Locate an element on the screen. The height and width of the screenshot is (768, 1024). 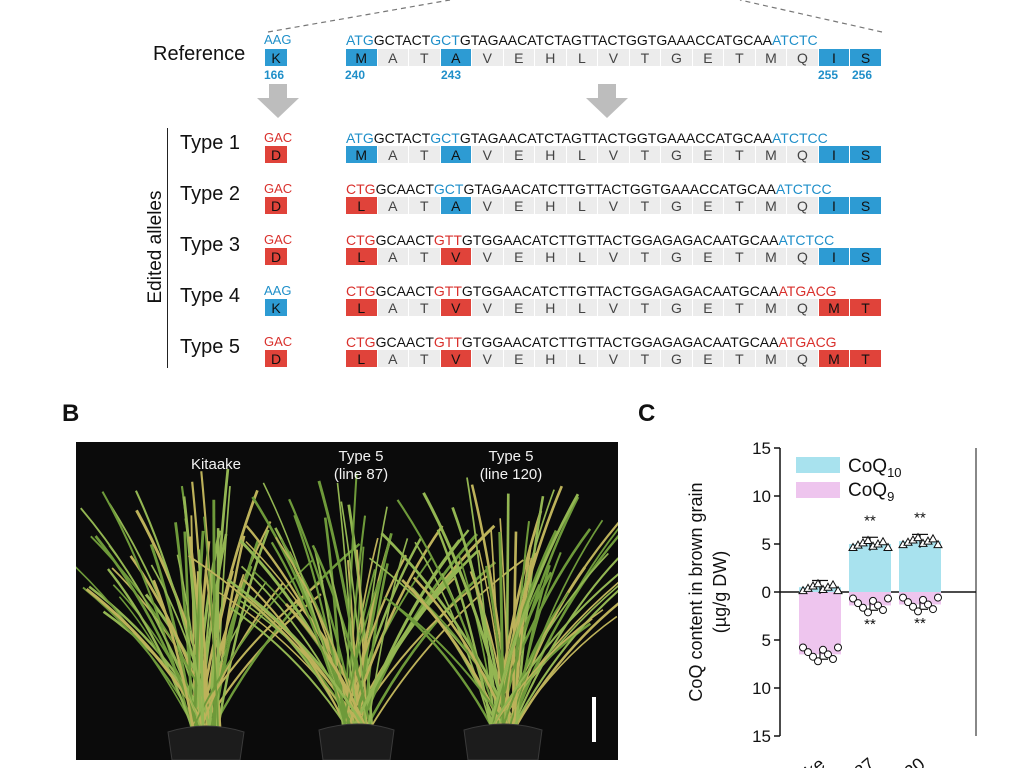
legend-swatch-coq10 is located at coordinates (818, 465).